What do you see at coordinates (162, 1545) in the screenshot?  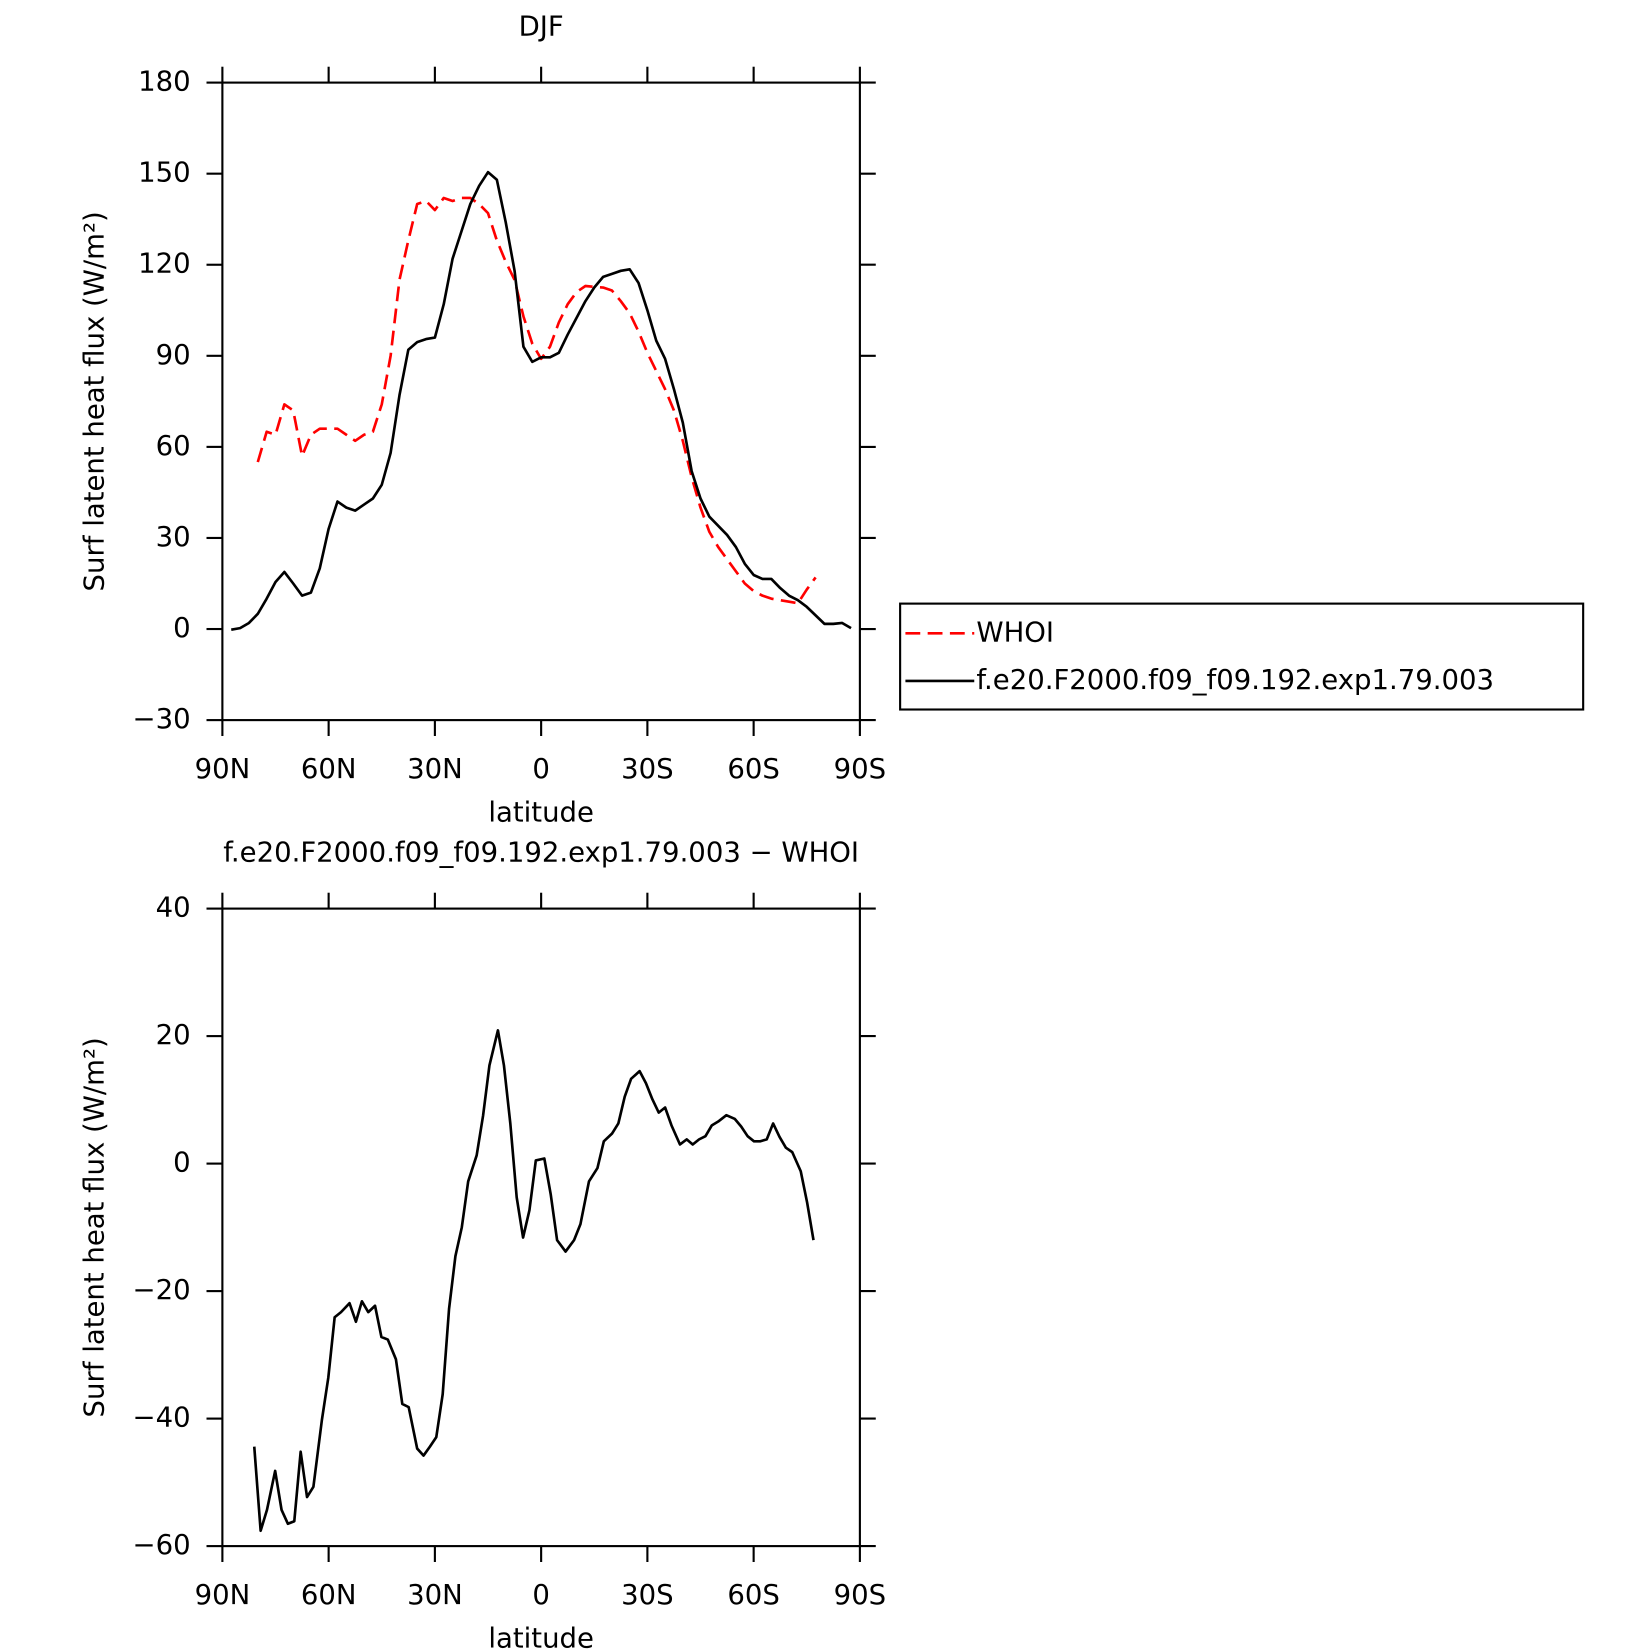 I see `y-tick-label: −60` at bounding box center [162, 1545].